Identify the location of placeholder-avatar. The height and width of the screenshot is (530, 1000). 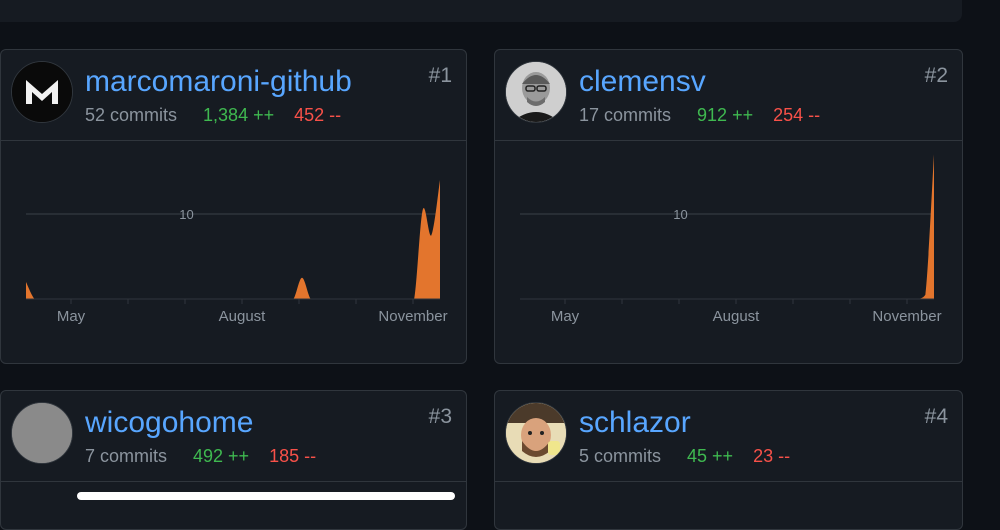
(42, 433).